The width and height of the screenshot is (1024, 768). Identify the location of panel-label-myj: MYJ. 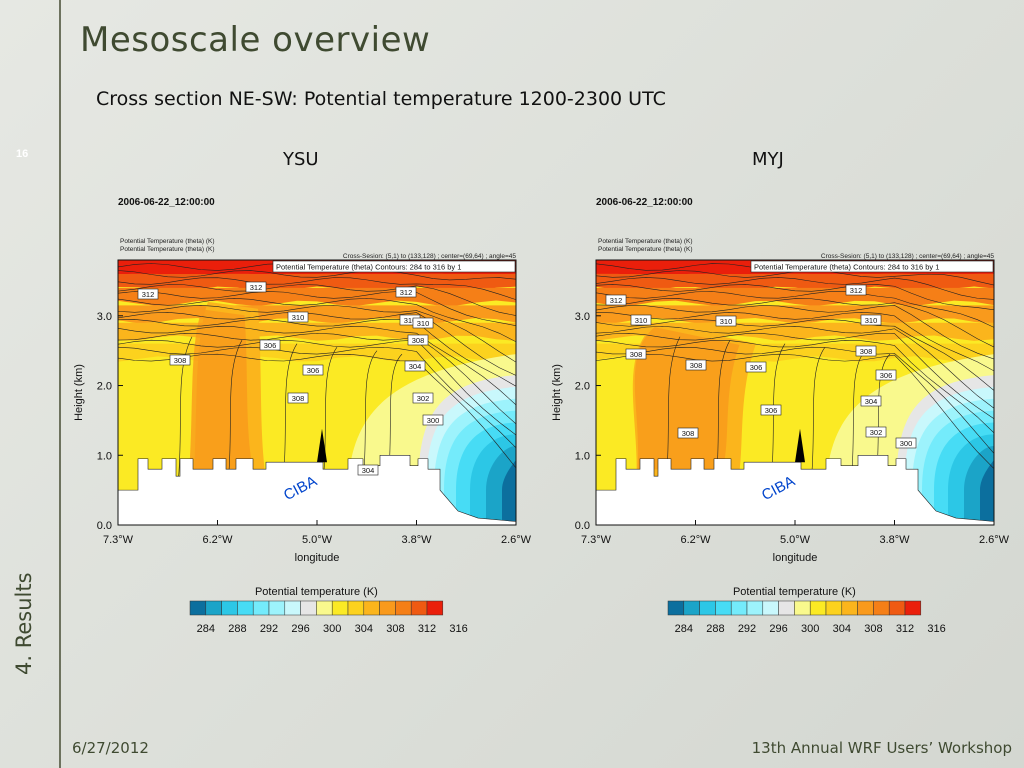
(768, 159).